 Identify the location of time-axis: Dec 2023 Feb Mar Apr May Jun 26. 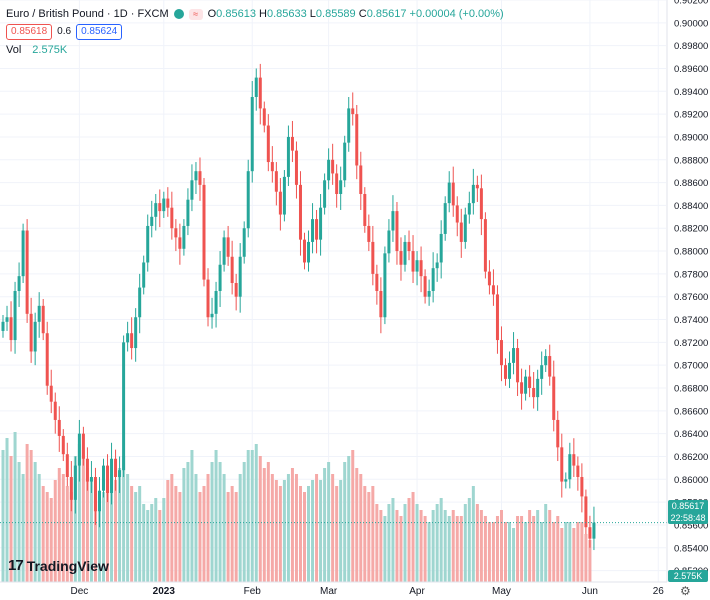
(367, 591).